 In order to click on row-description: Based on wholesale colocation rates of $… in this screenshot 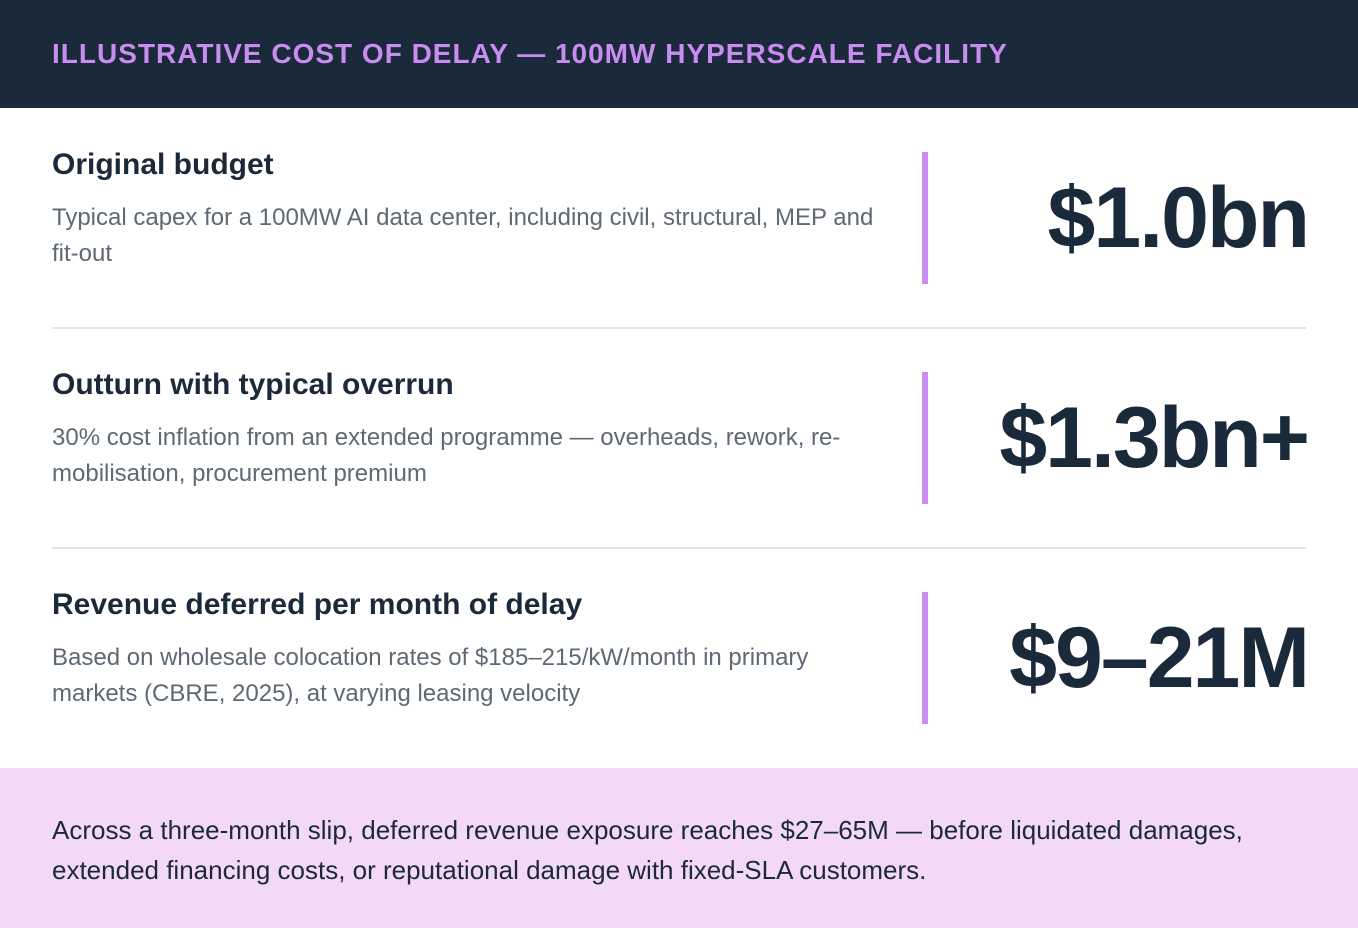, I will do `click(430, 675)`.